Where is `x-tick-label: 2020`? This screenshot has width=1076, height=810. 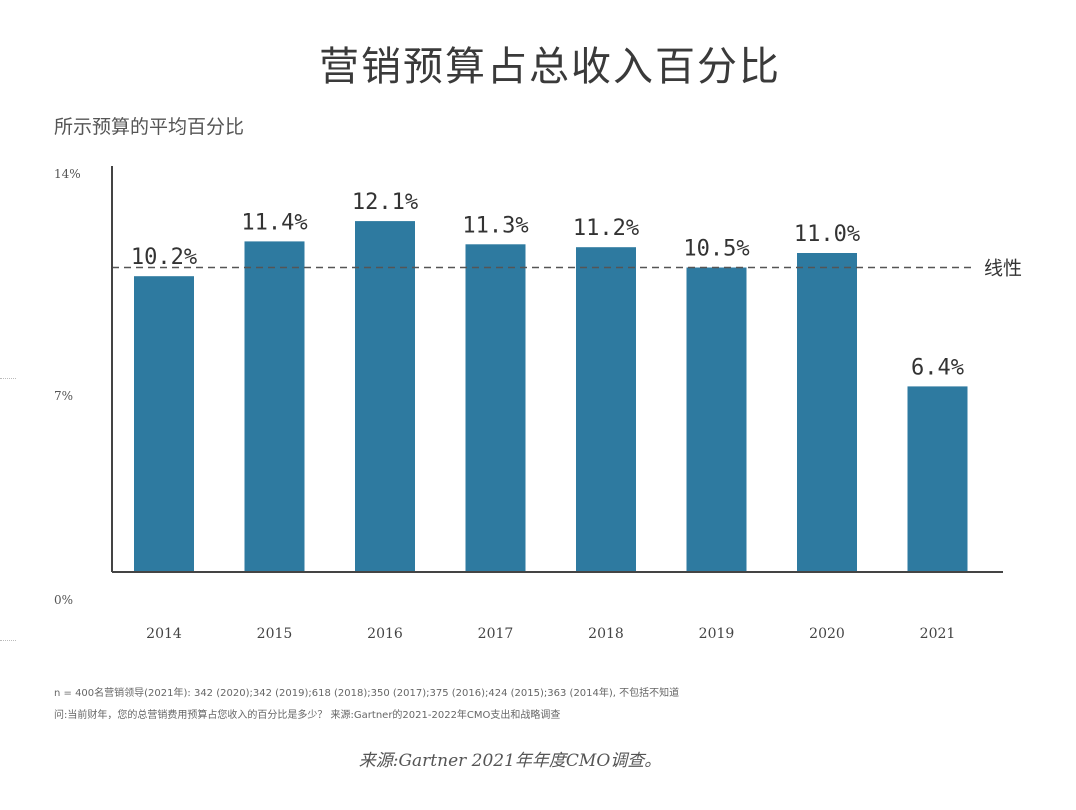 x-tick-label: 2020 is located at coordinates (827, 634).